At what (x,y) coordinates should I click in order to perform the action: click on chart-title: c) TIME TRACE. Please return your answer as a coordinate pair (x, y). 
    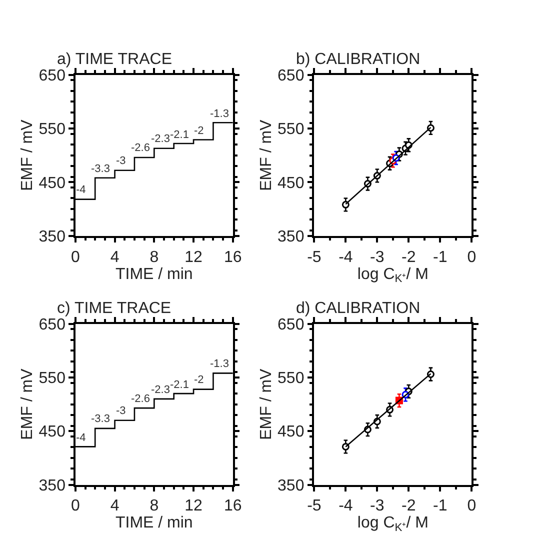
    Looking at the image, I should click on (114, 308).